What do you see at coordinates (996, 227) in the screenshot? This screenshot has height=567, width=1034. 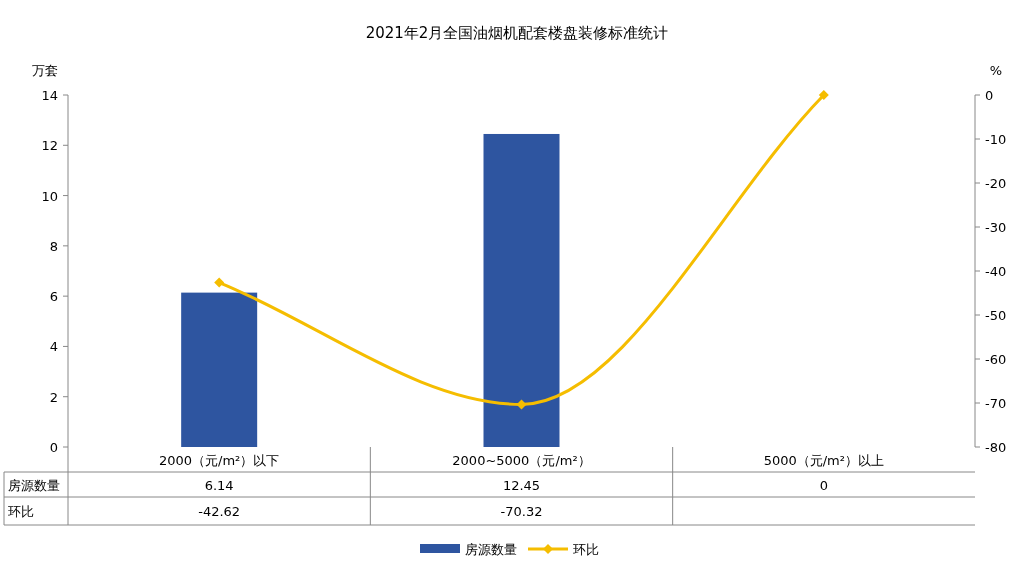 I see `y2-tick-label: -30` at bounding box center [996, 227].